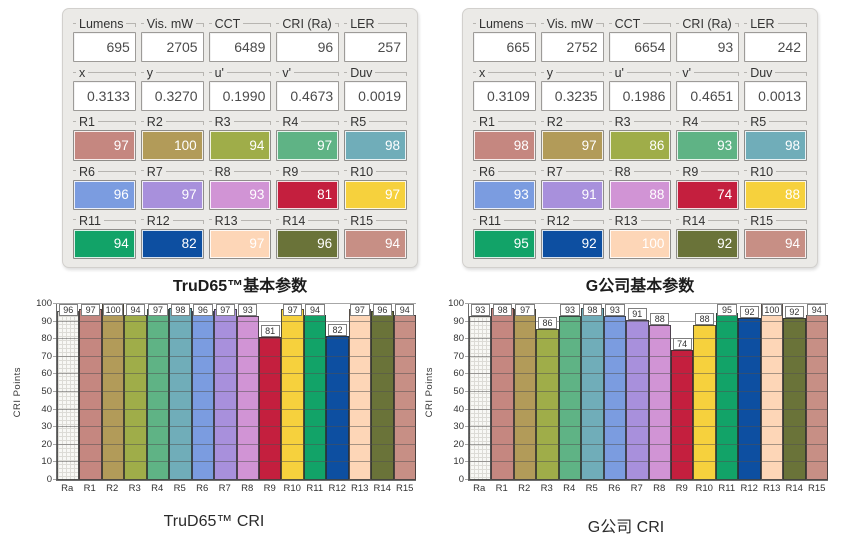  I want to click on param-label-ler: LER, so click(375, 24).